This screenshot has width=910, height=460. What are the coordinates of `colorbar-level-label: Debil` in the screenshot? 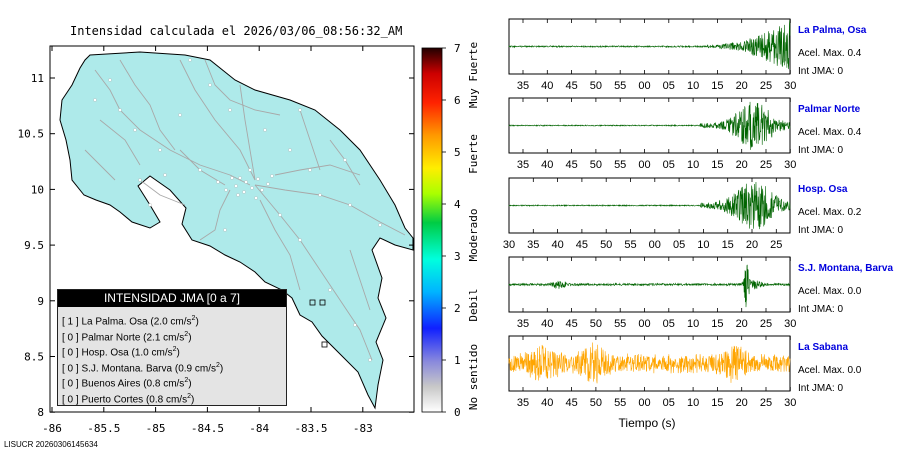 It's located at (473, 304).